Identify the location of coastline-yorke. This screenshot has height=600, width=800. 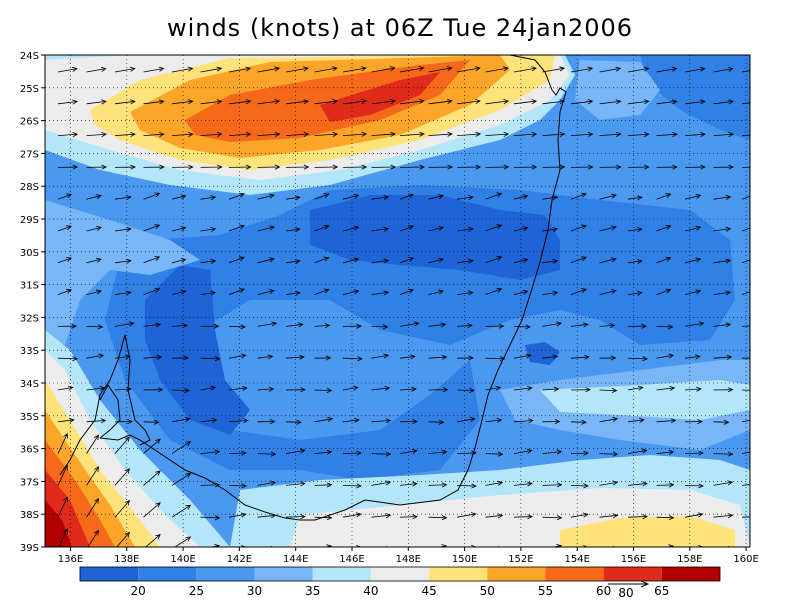
(110, 411).